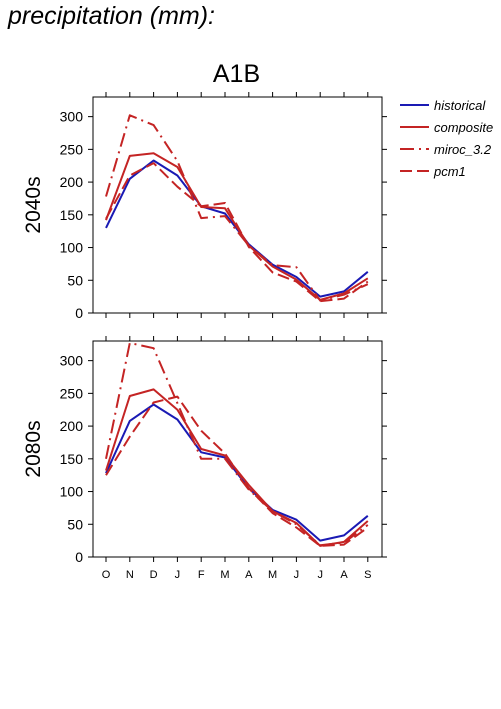 The height and width of the screenshot is (709, 501). I want to click on x-tick-label: S, so click(367, 575).